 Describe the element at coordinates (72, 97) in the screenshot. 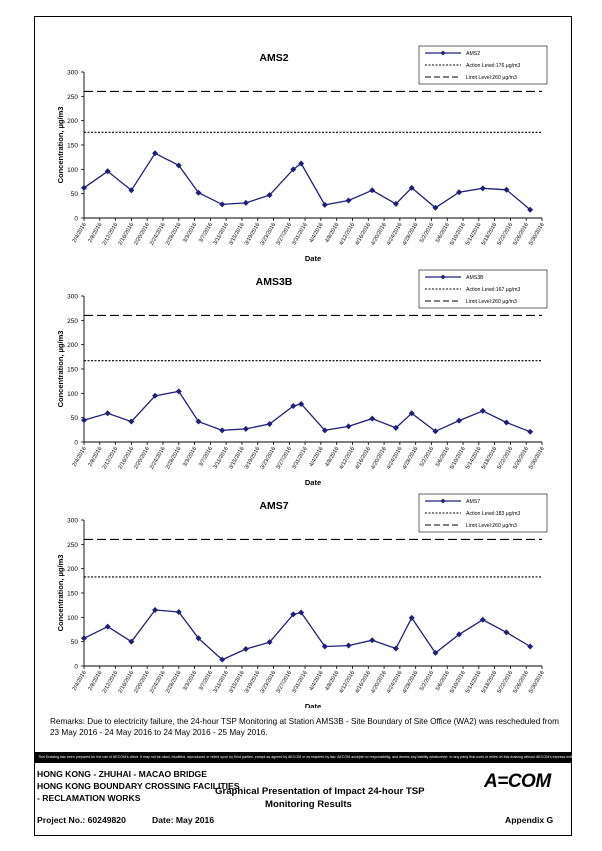

I see `y-tick-label: 250` at that location.